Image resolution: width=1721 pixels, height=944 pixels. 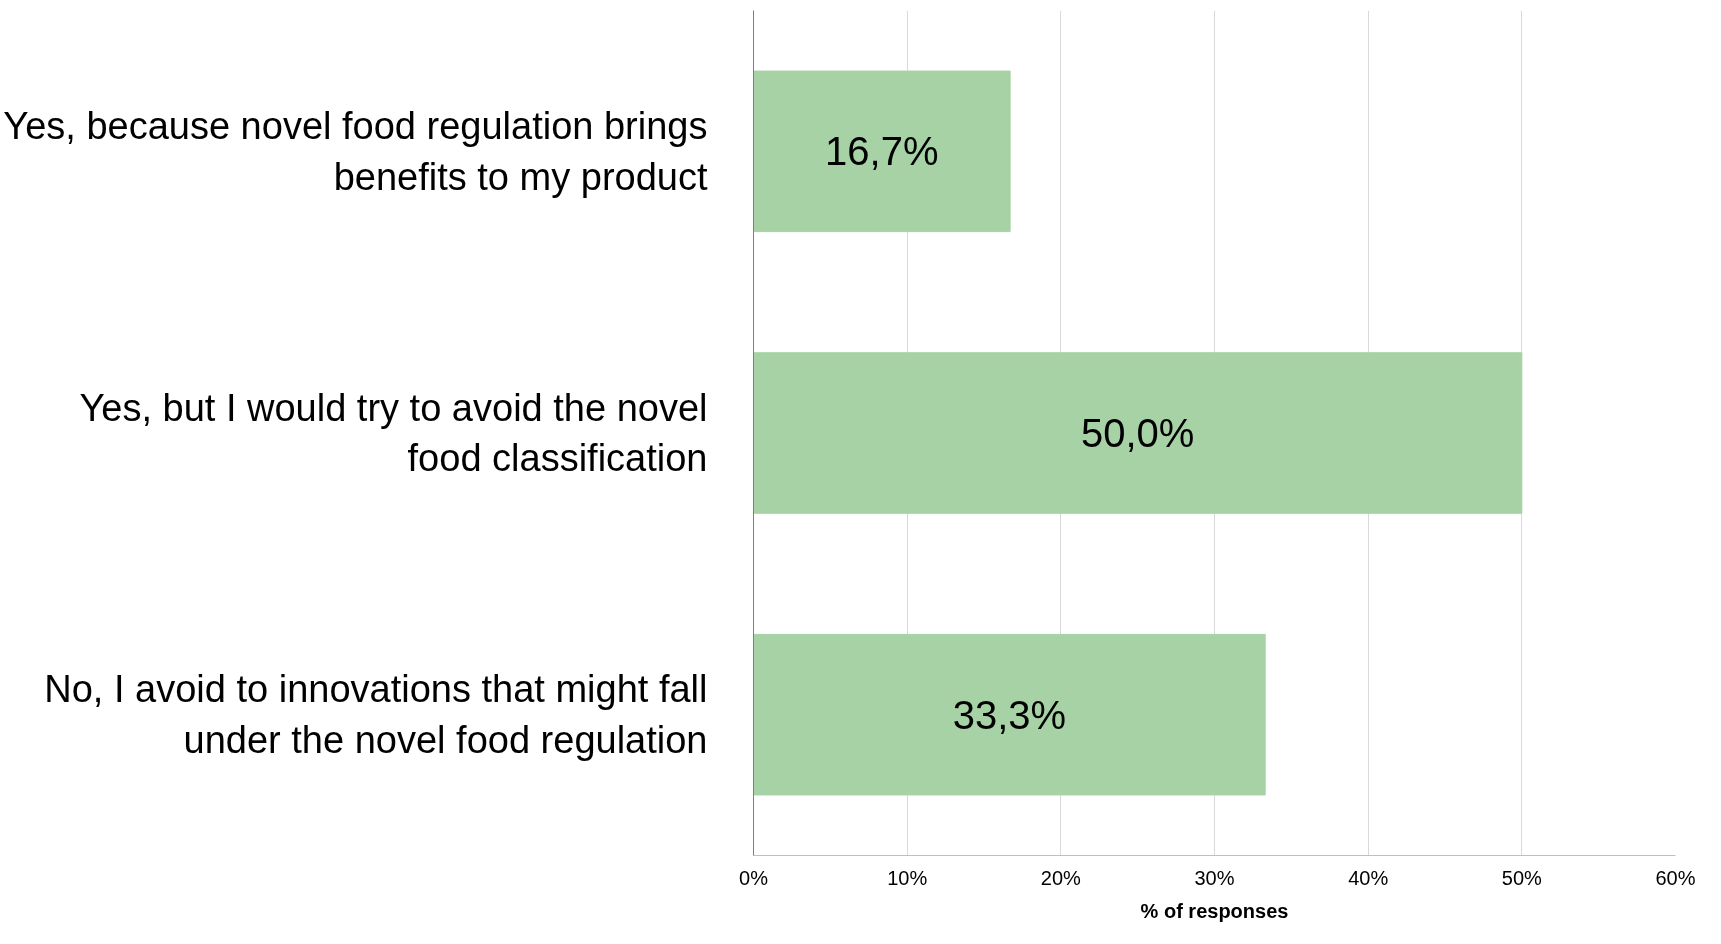 I want to click on y-tick-label: No, I avoid to innovations that might fall under the novel food regulation, so click(x=376, y=714).